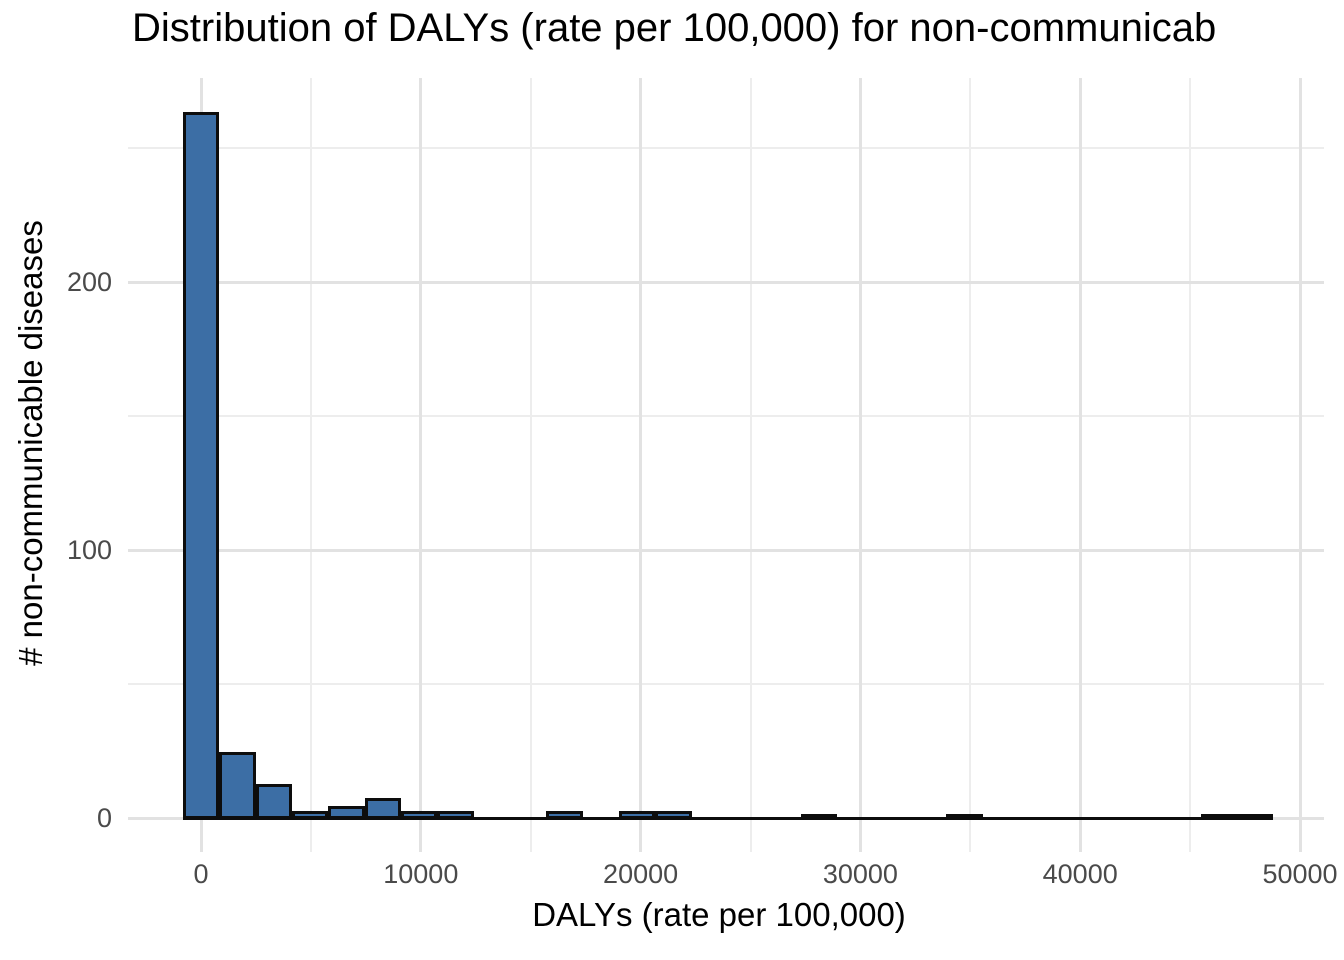 This screenshot has width=1344, height=960. Describe the element at coordinates (1300, 874) in the screenshot. I see `x-tick-label: 50000` at that location.